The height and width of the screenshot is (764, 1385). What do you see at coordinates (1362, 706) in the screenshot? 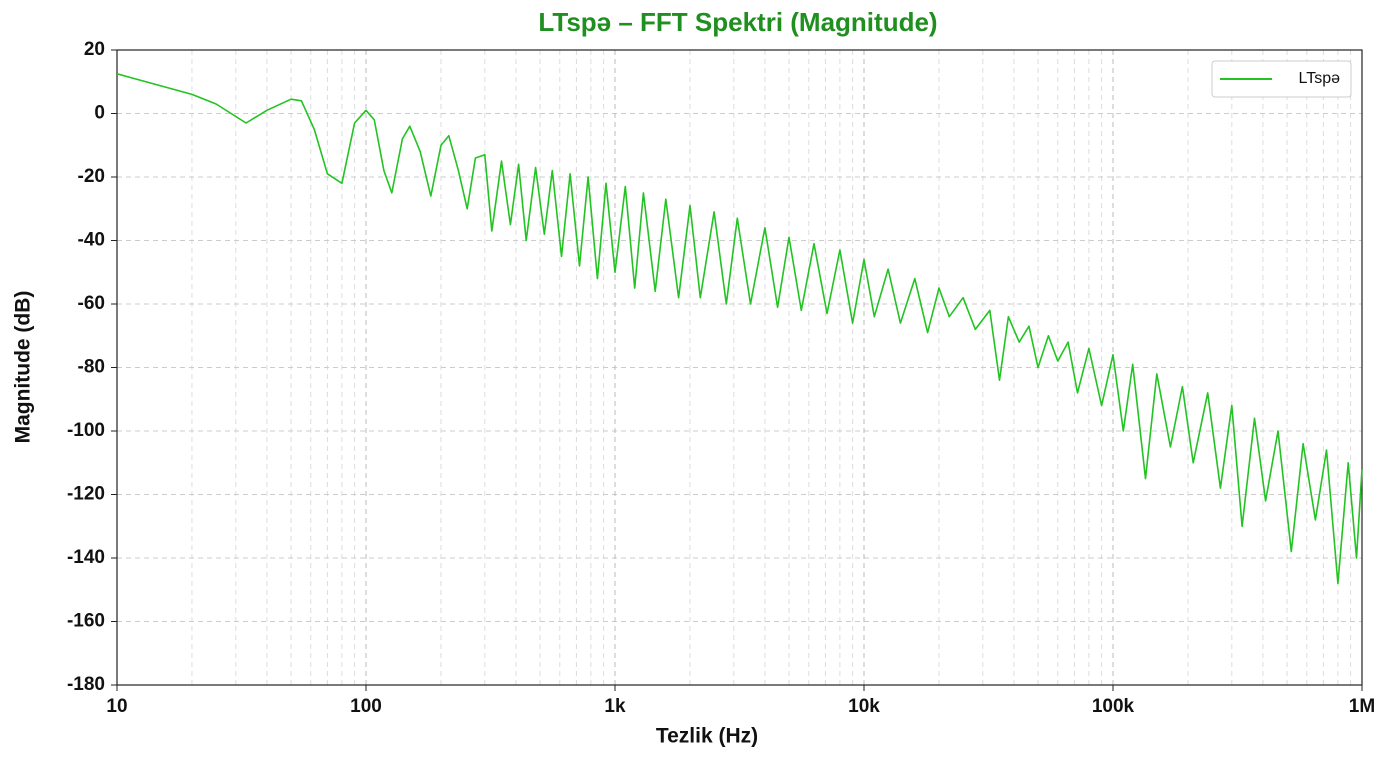
I see `x-tick-label: 1M` at bounding box center [1362, 706].